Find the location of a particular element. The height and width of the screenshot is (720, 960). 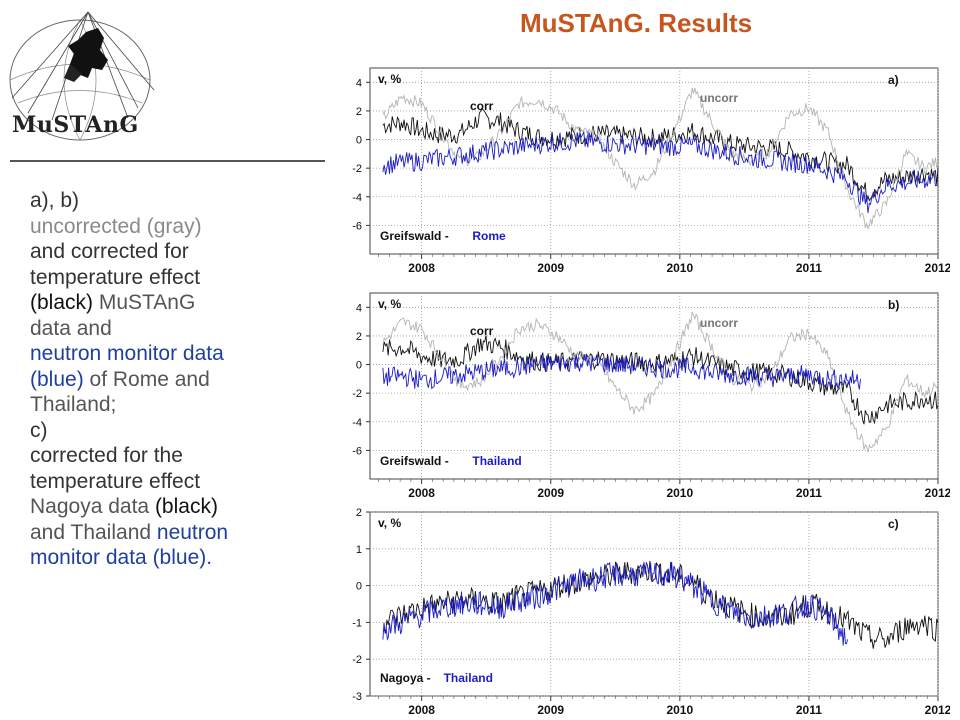

desc-corr-2: temperature effect is located at coordinates (115, 277).